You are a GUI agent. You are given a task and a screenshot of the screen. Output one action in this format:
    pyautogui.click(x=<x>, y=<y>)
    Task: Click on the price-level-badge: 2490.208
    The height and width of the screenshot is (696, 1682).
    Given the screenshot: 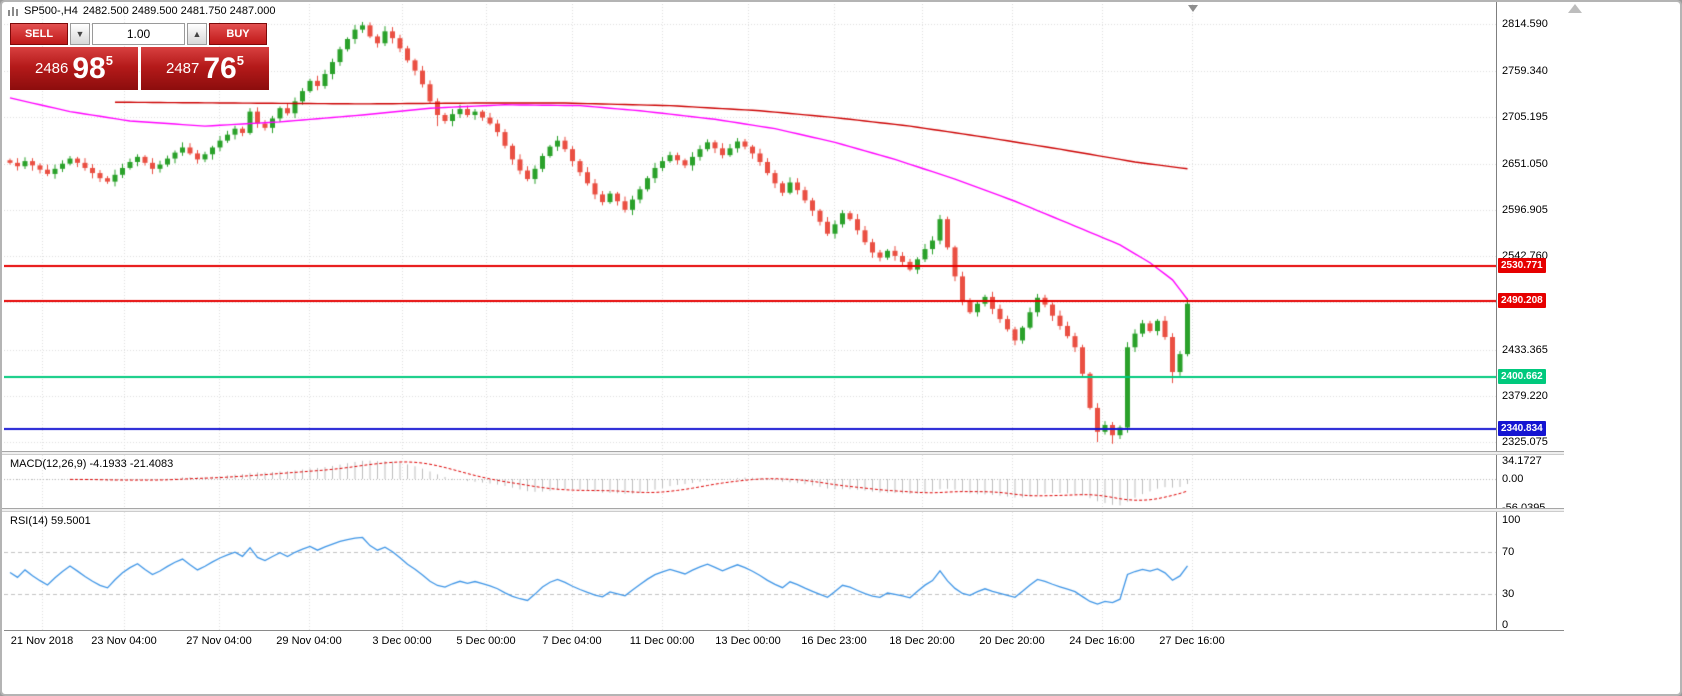 What is the action you would take?
    pyautogui.click(x=1522, y=300)
    